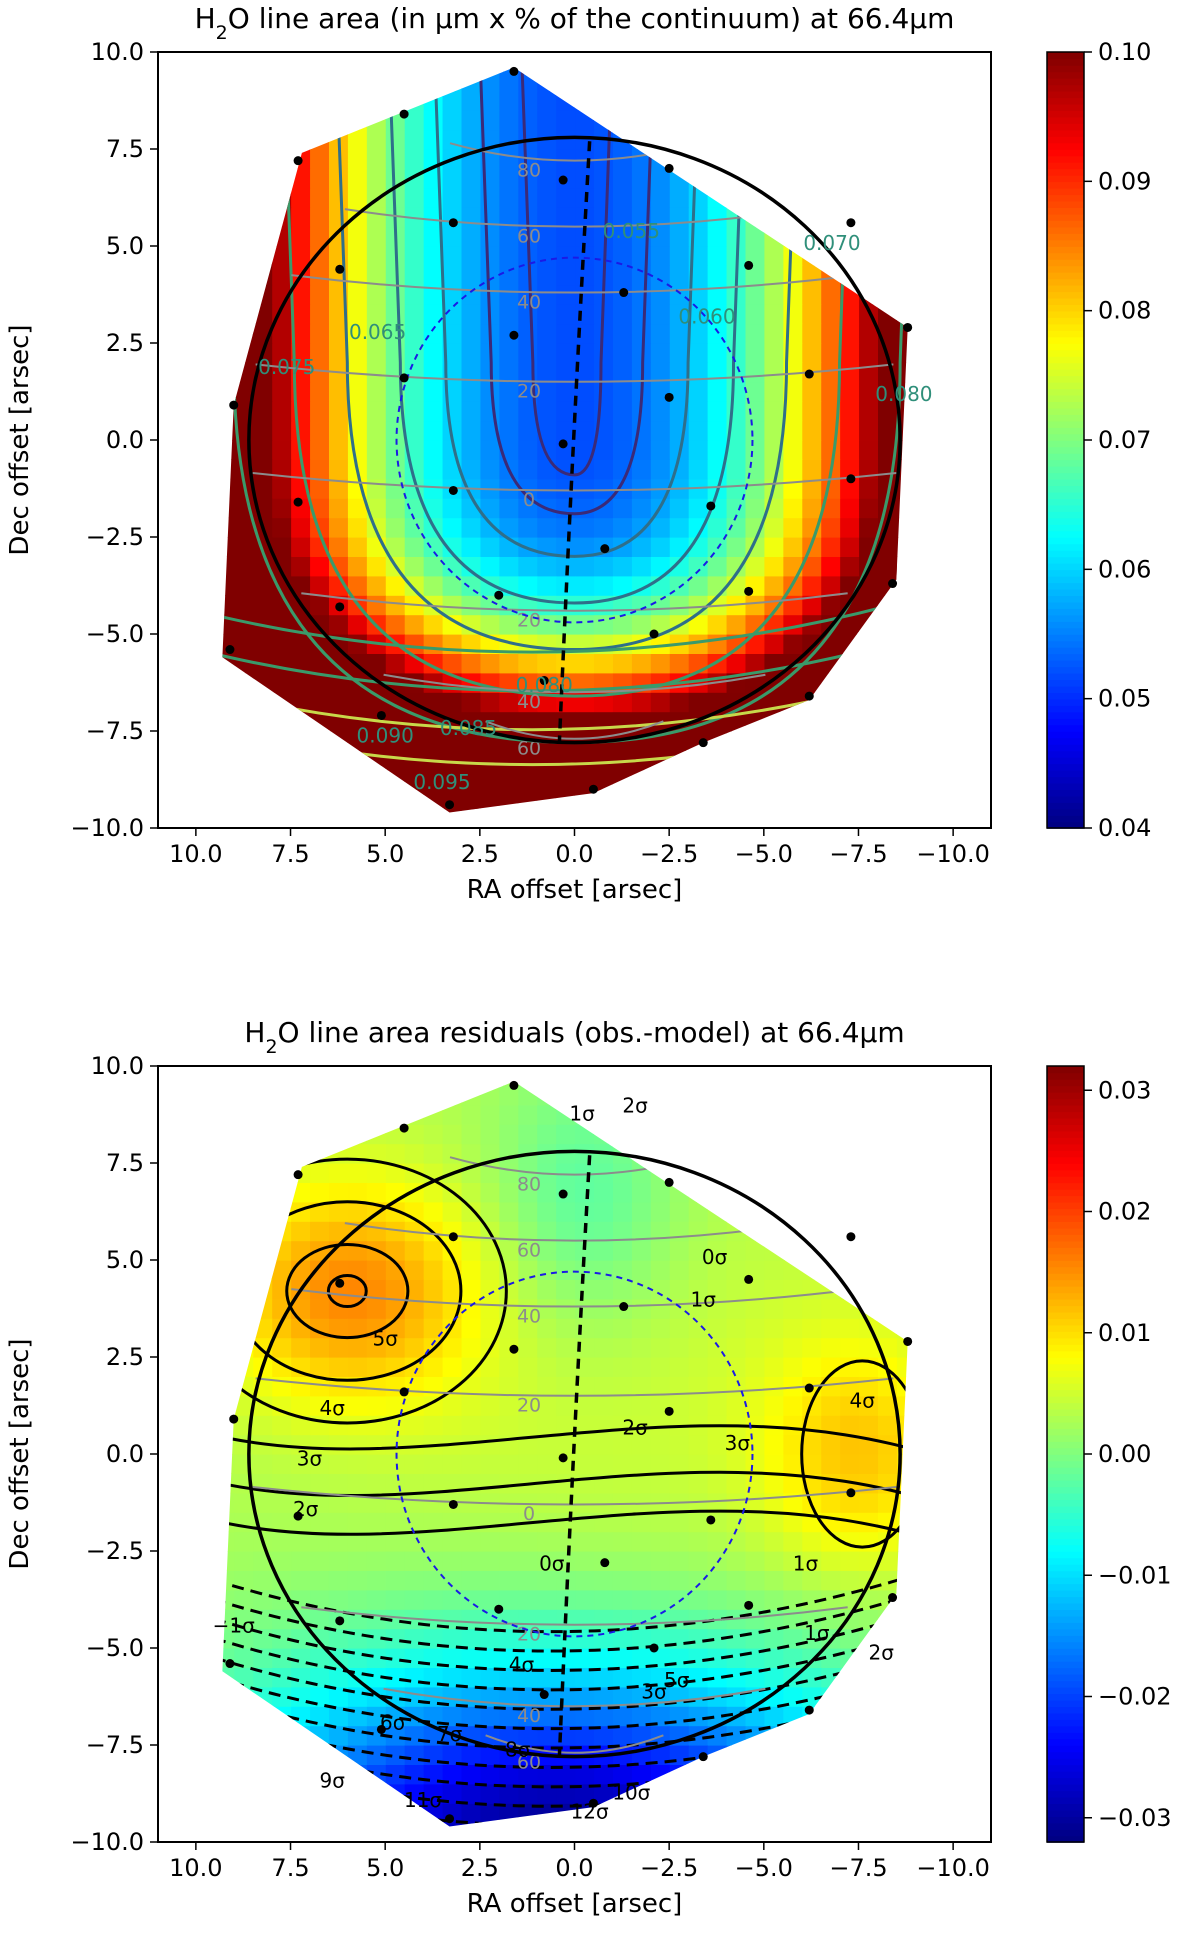  I want to click on contour-label: 6σ, so click(393, 1722).